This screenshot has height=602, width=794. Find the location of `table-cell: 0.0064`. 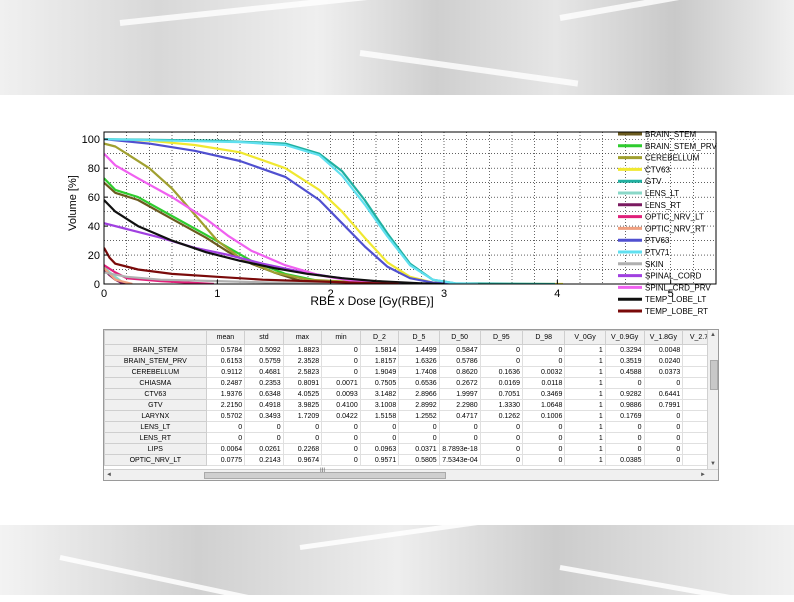

table-cell: 0.0064 is located at coordinates (225, 449).